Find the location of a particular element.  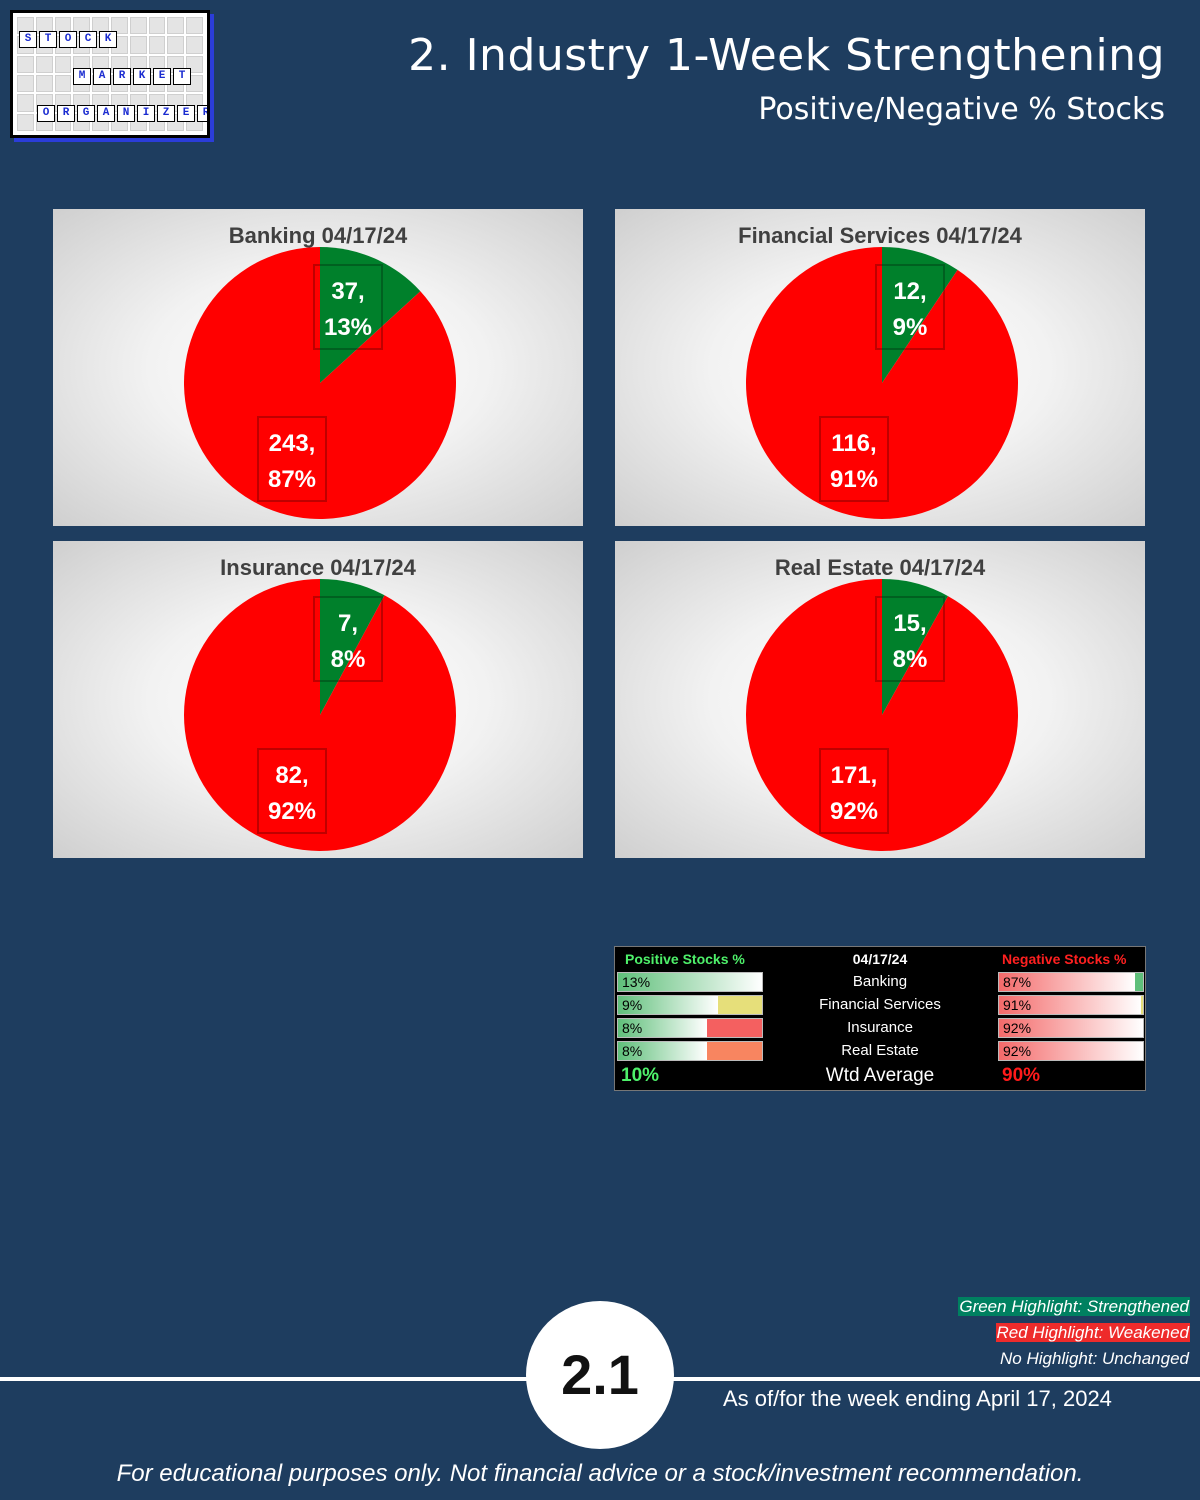

positive-value: 9% is located at coordinates (632, 1005).